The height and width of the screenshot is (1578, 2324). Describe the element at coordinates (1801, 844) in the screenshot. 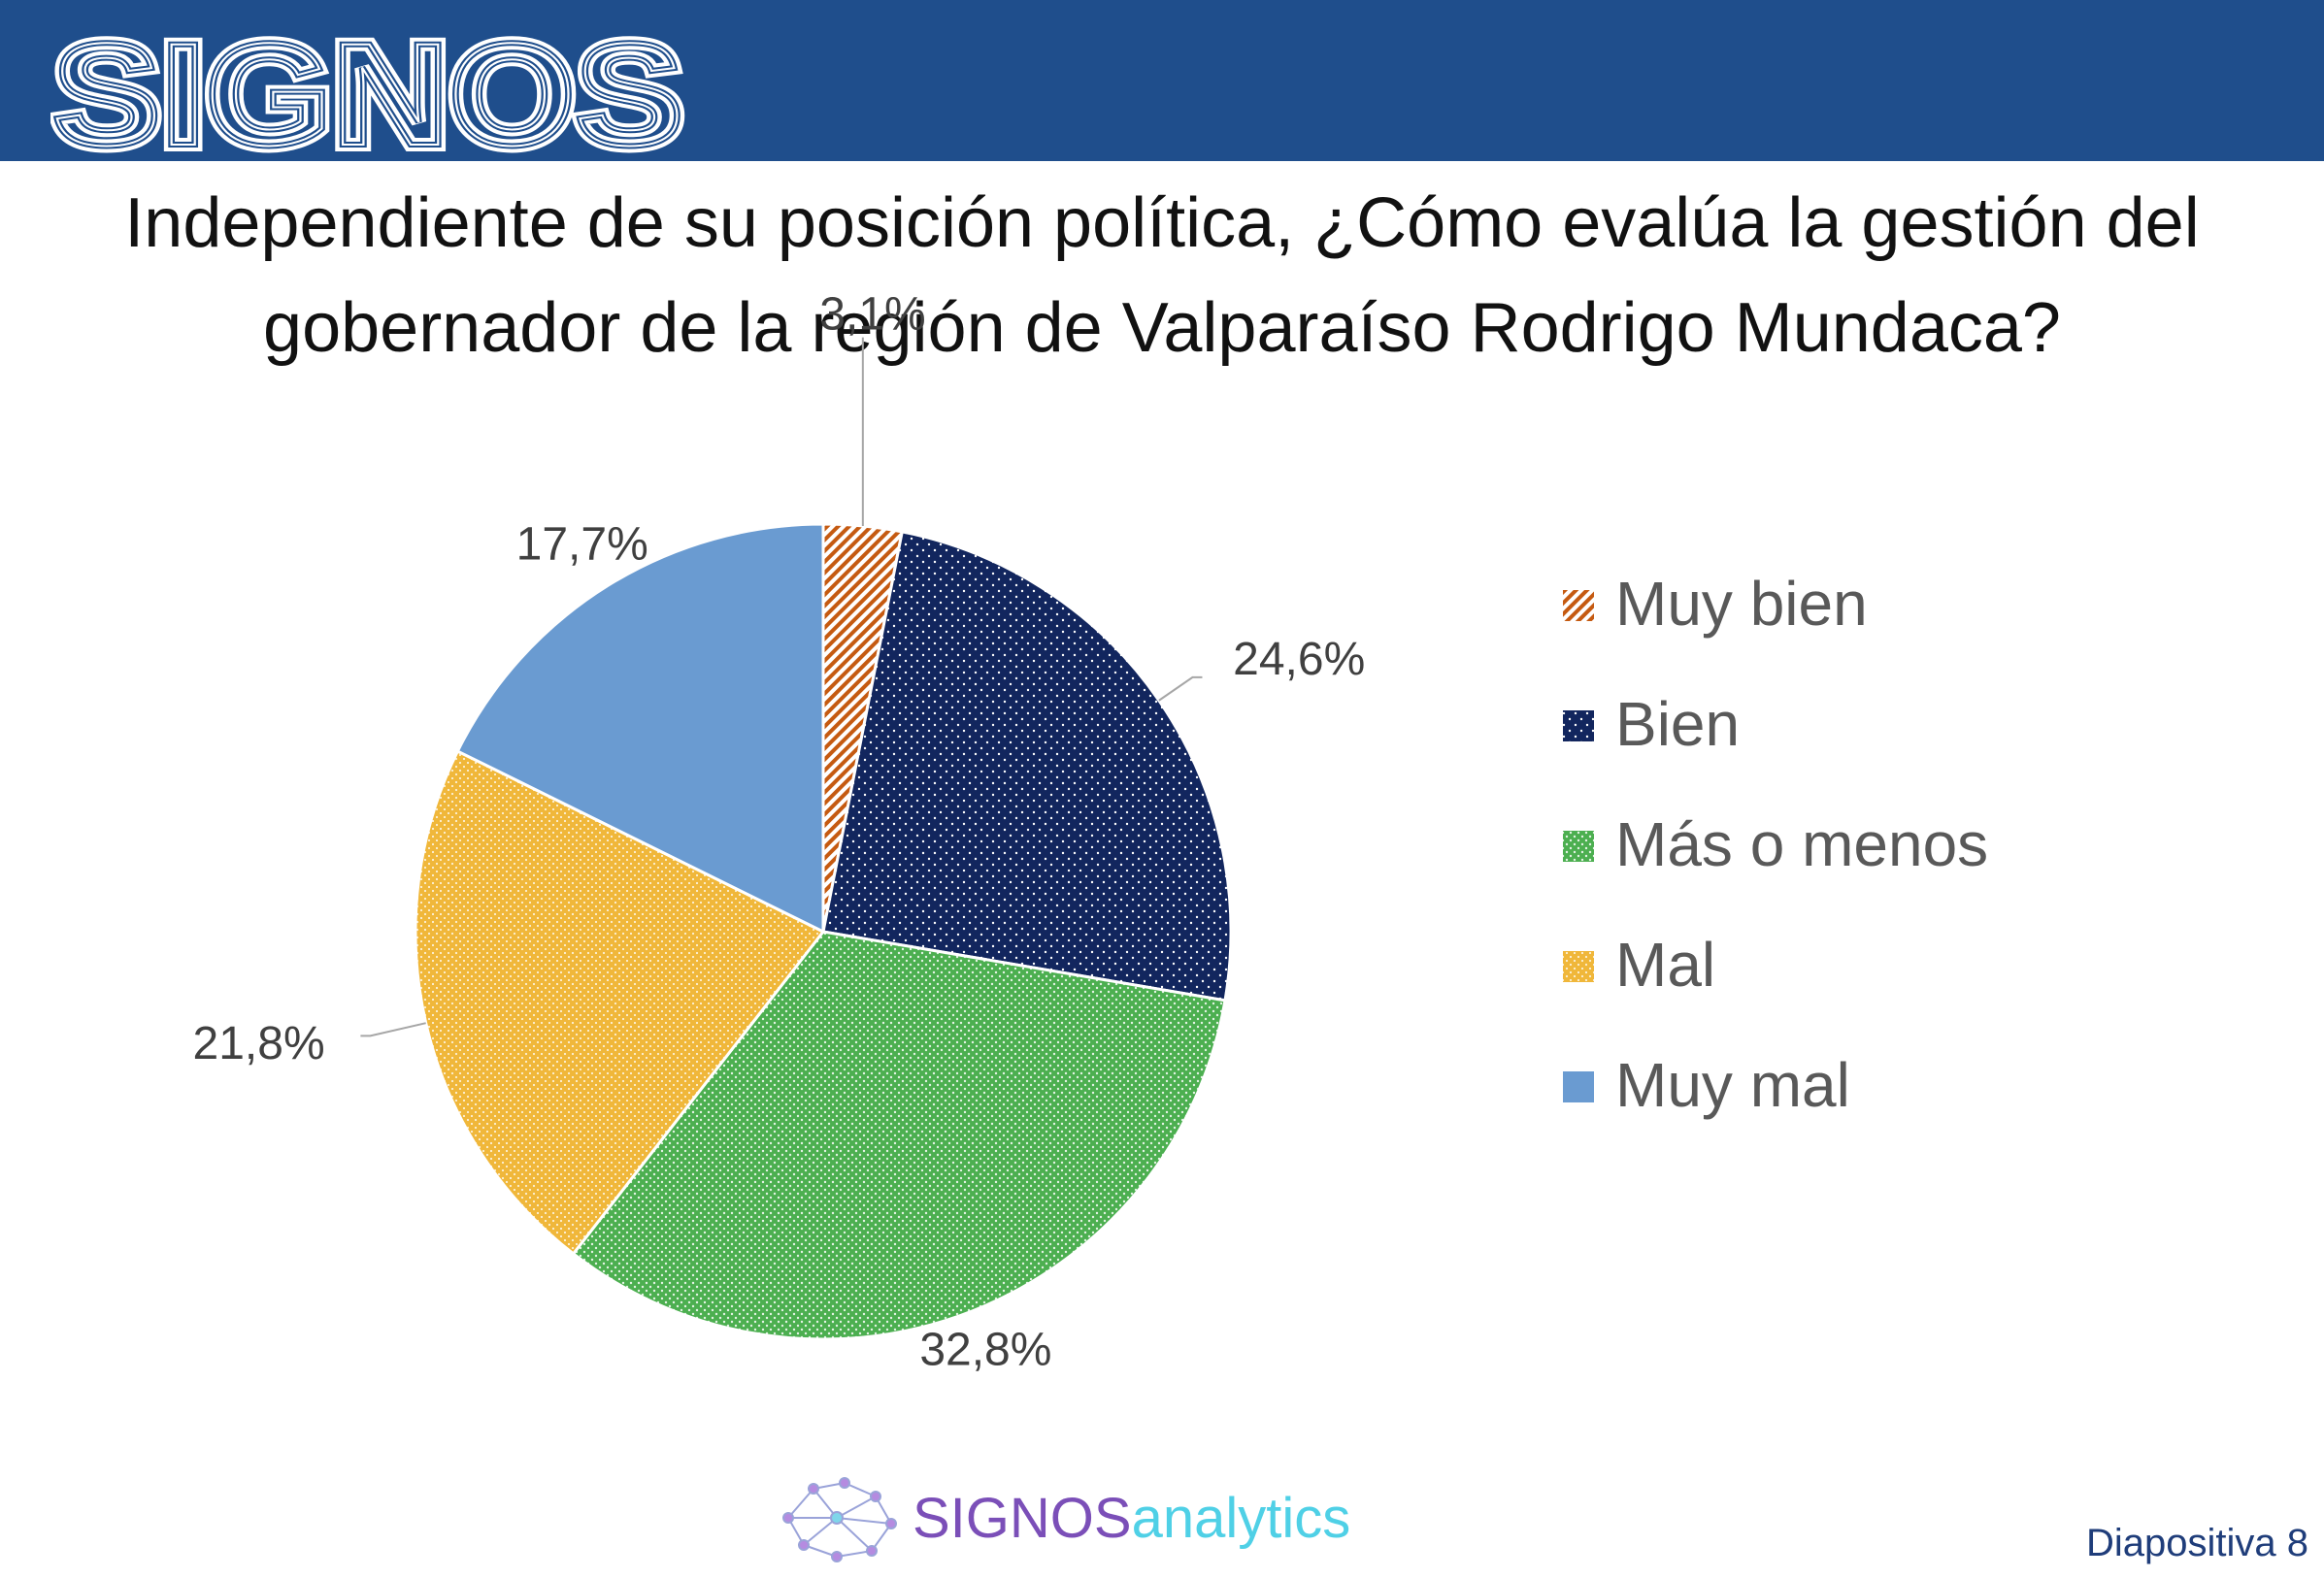

I see `legend-label: Más o menos` at that location.